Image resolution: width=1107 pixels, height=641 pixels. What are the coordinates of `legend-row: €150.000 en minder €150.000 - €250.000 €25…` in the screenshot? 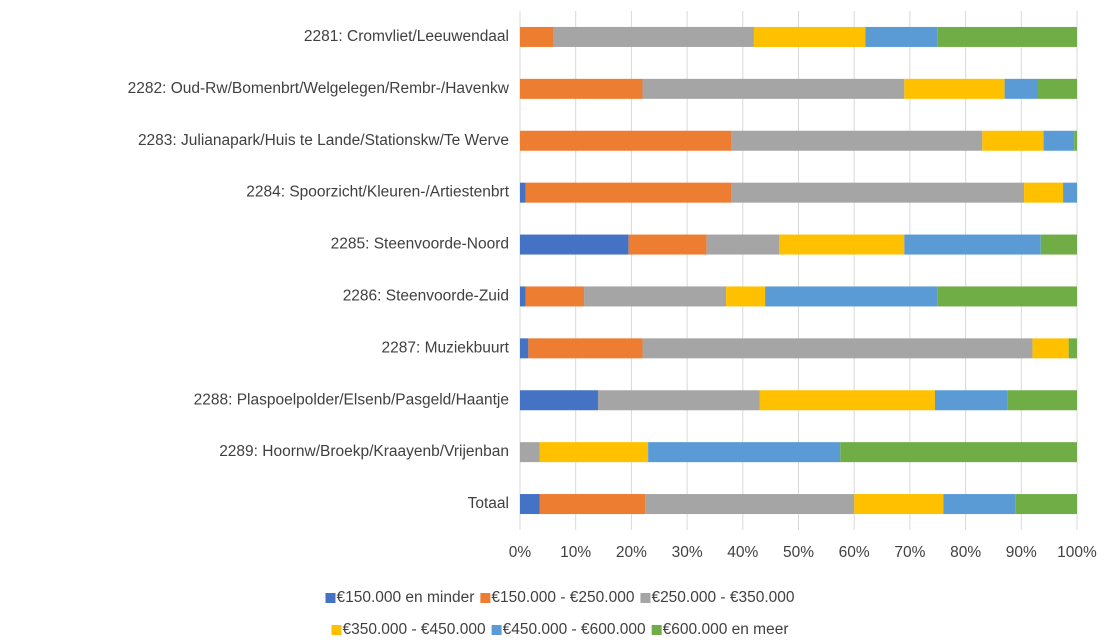 It's located at (560, 597).